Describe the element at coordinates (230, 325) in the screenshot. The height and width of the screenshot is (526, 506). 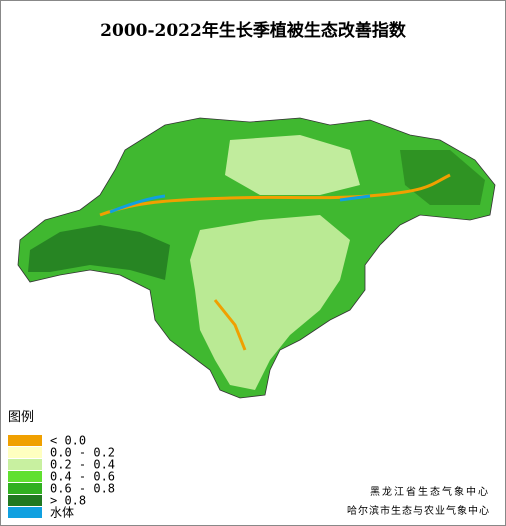
I see `degraded-patch` at that location.